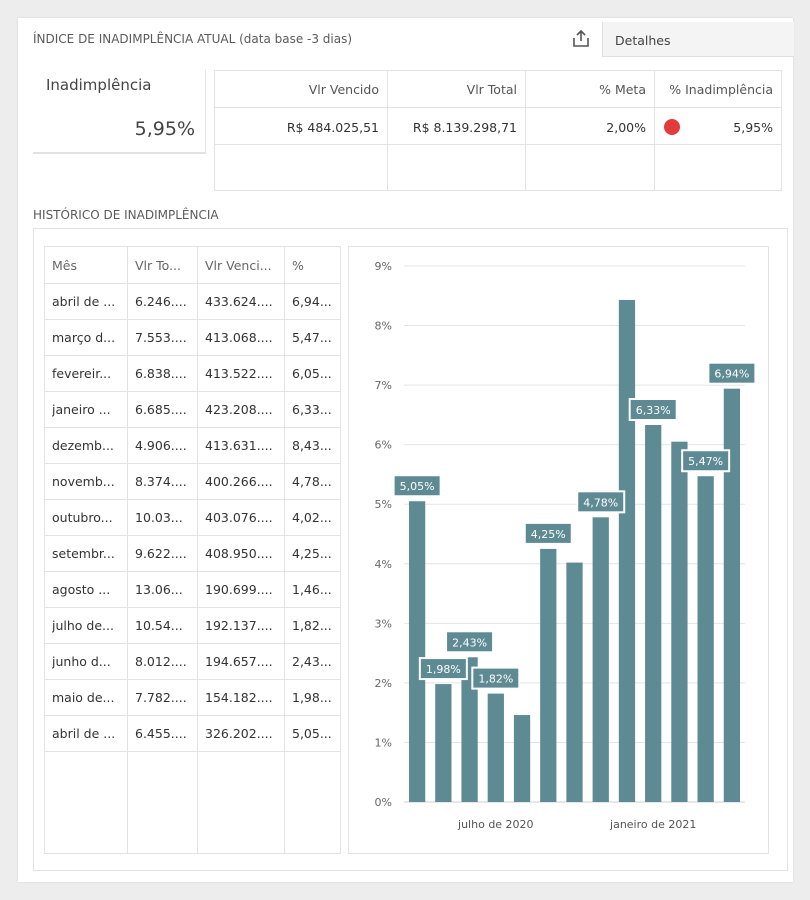  What do you see at coordinates (332, 127) in the screenshot?
I see `kpi-value: R$ 484.025,51` at bounding box center [332, 127].